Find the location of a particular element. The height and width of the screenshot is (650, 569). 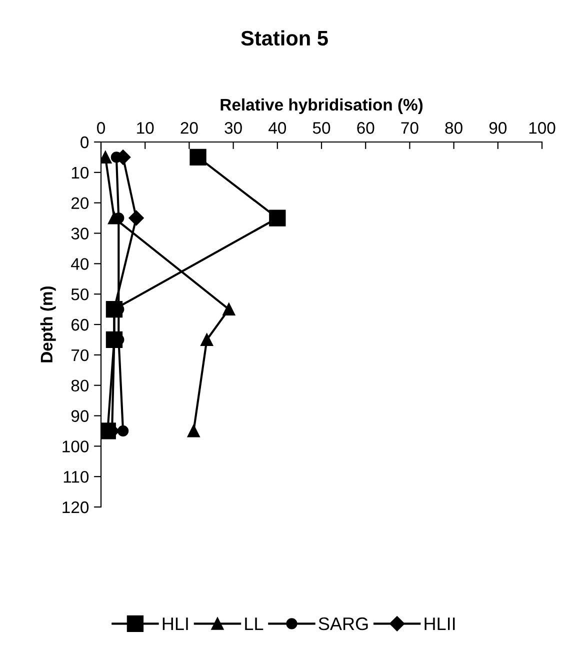

y-tick-label: 30 is located at coordinates (80, 234).